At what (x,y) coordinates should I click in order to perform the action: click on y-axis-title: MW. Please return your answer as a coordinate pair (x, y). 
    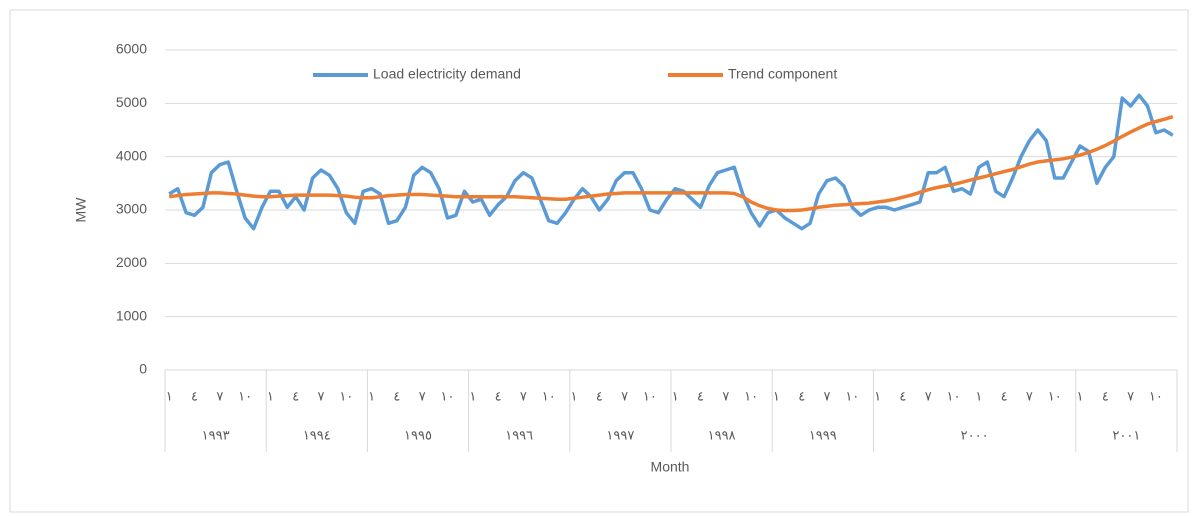
    Looking at the image, I should click on (81, 210).